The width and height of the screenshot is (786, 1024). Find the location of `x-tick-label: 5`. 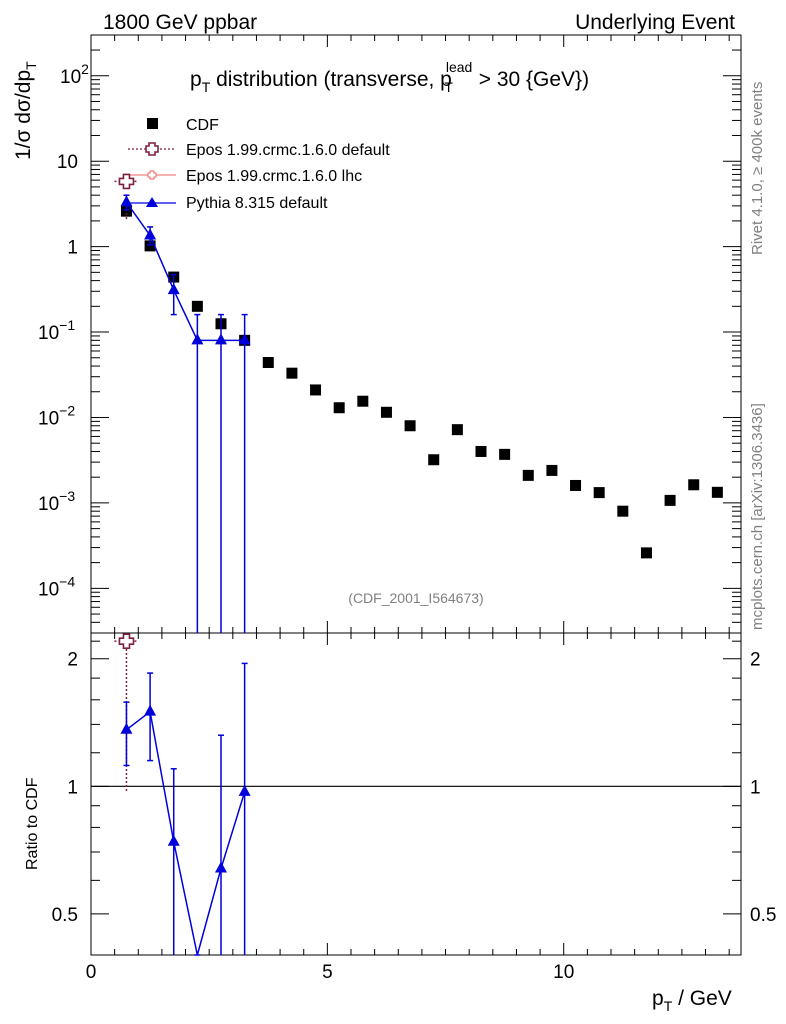

x-tick-label: 5 is located at coordinates (327, 972).